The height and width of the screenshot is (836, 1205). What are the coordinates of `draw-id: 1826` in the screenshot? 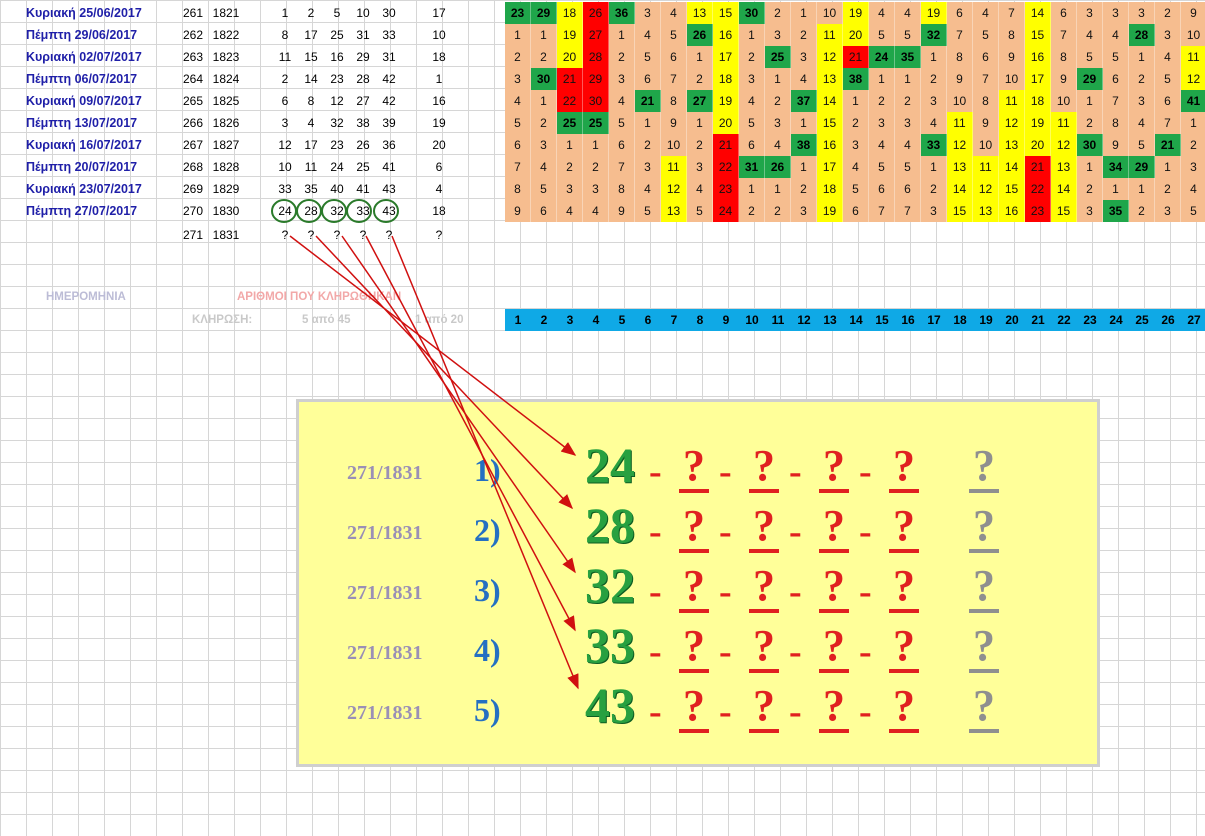 It's located at (226, 123).